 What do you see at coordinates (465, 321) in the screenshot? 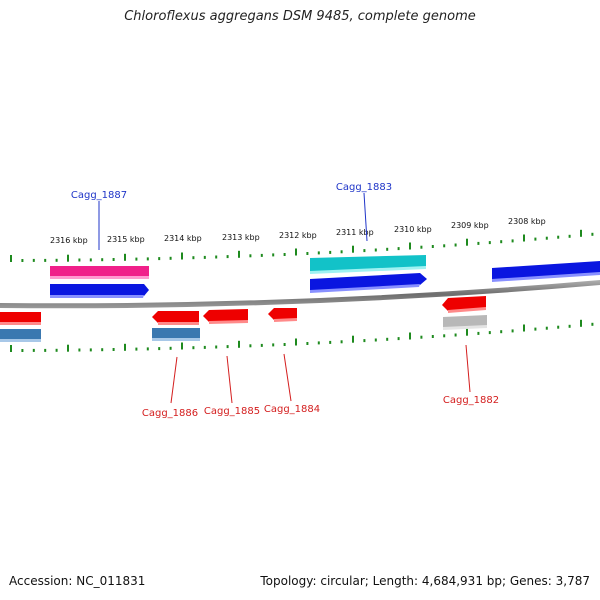
I see `gene-feature-grey` at bounding box center [465, 321].